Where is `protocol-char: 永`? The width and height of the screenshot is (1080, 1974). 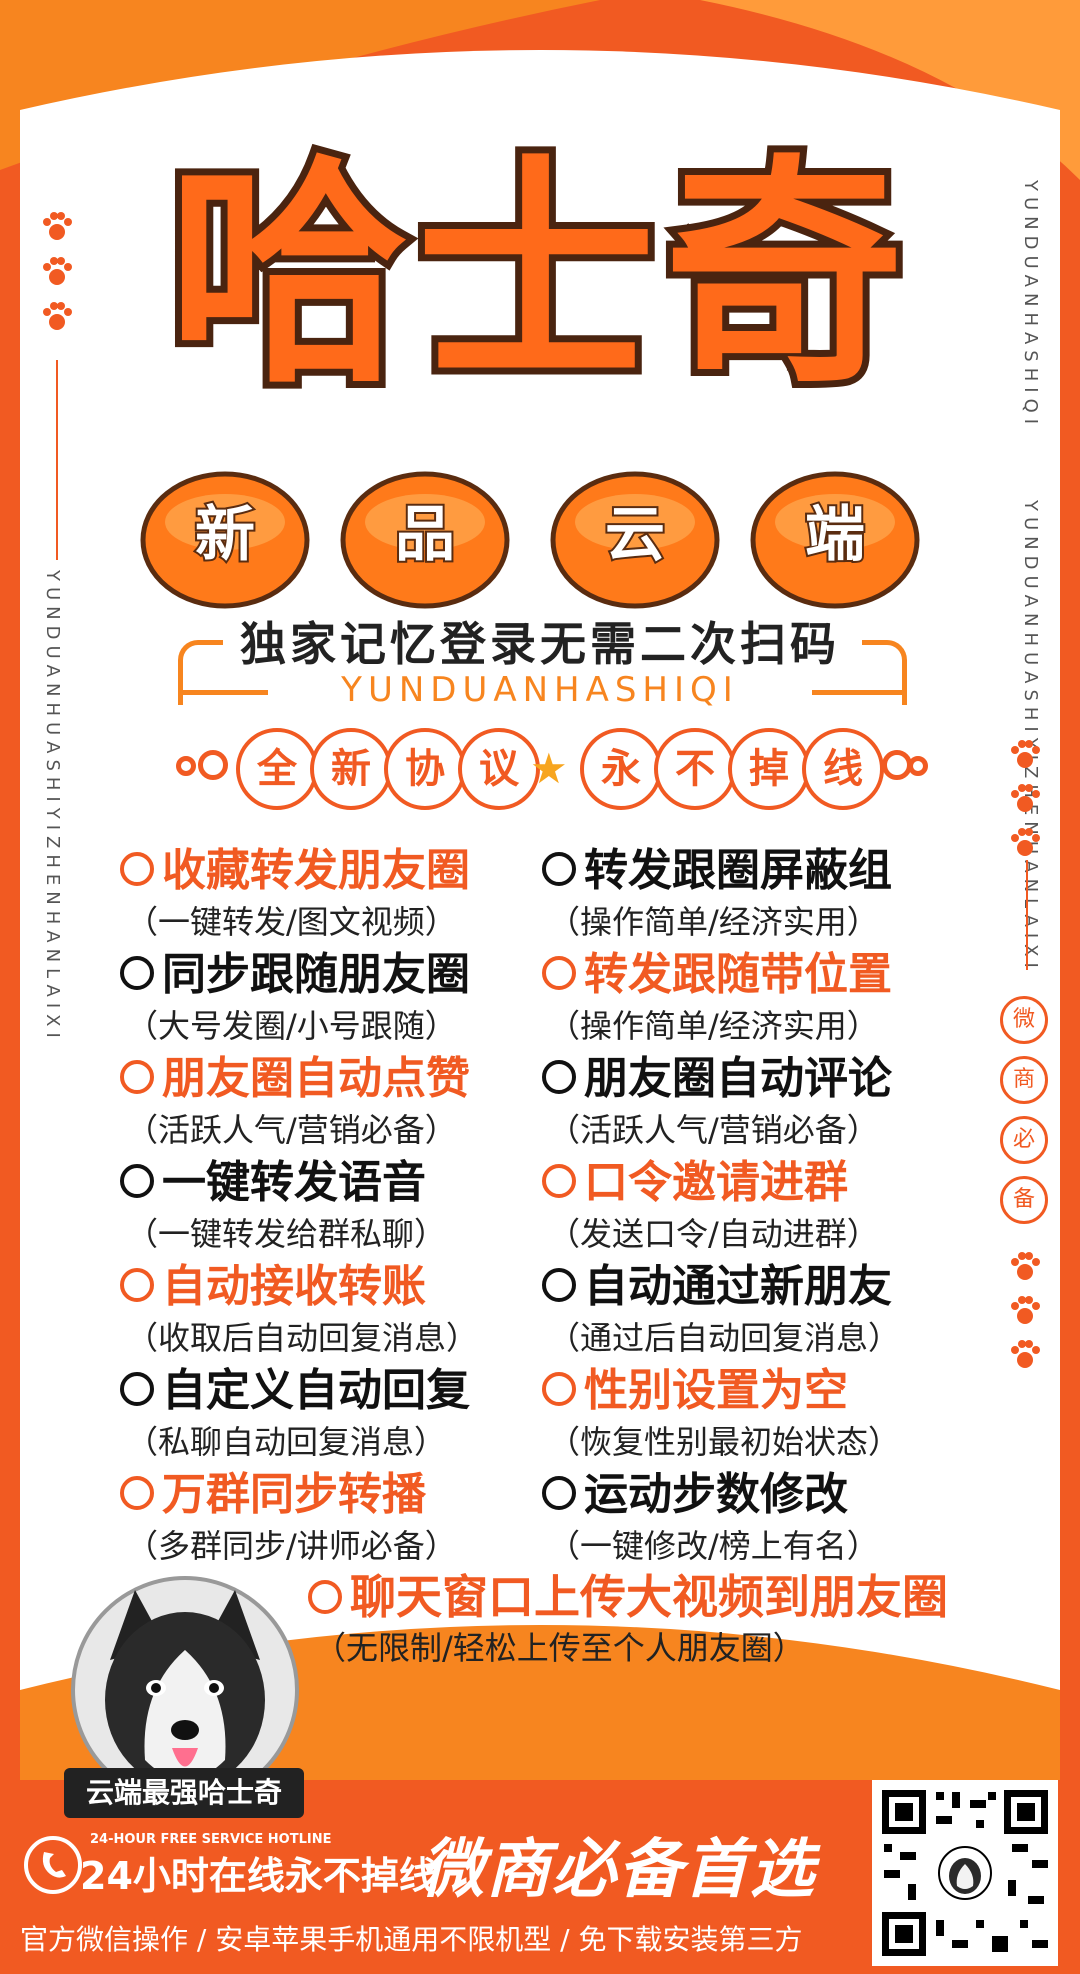
protocol-char: 永 is located at coordinates (621, 769).